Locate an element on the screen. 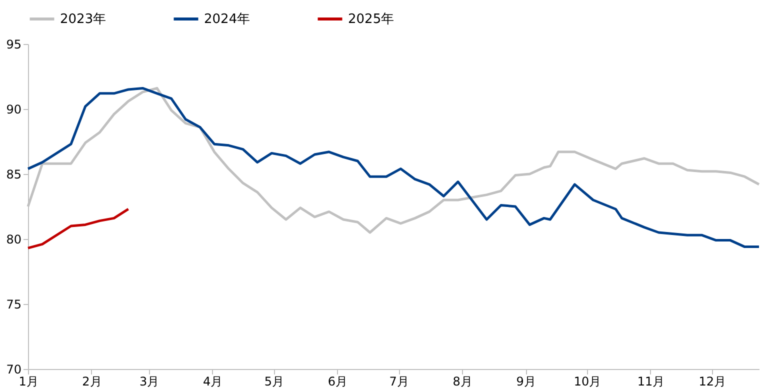 This screenshot has height=392, width=766. y-tick-label: 85 is located at coordinates (14, 175).